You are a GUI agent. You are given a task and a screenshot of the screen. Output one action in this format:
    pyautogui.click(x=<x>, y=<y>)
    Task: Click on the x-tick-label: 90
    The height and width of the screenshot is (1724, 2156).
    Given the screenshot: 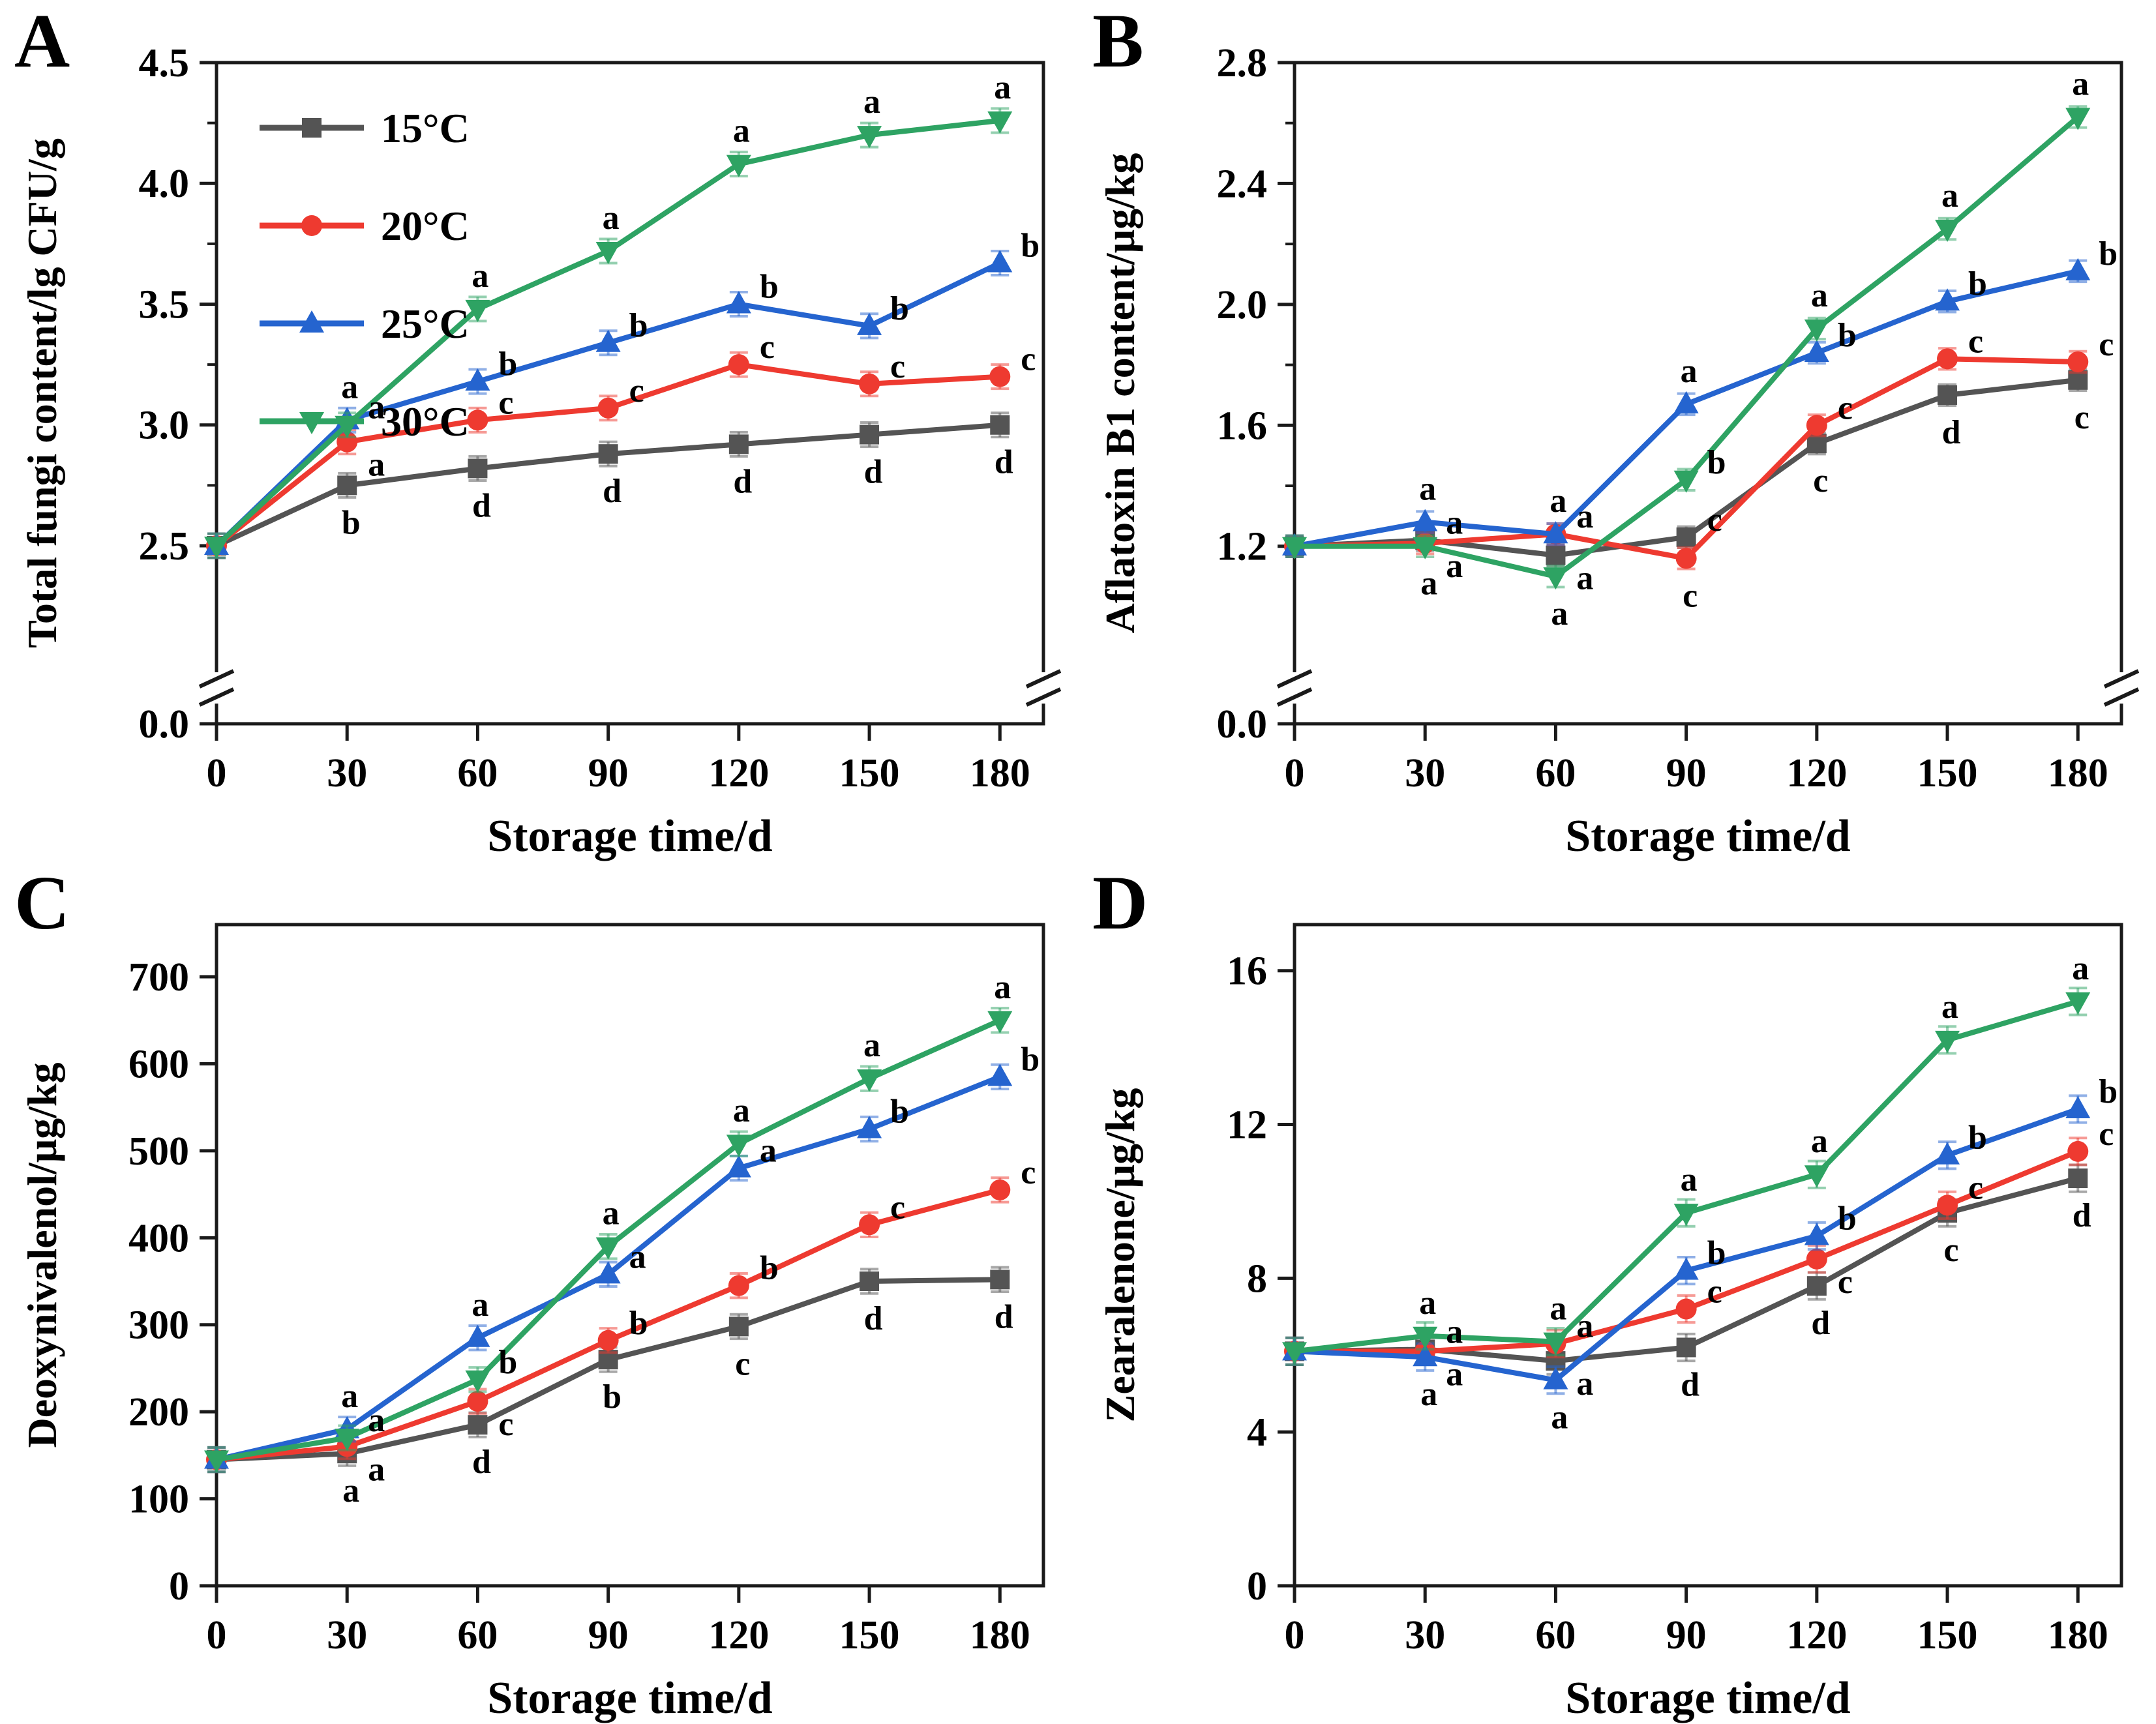 What is the action you would take?
    pyautogui.click(x=1686, y=773)
    